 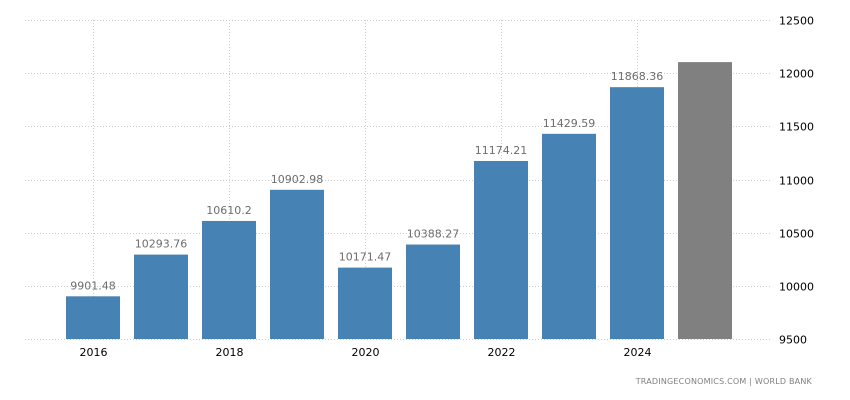 I want to click on y-tick-label: 11500, so click(x=796, y=127).